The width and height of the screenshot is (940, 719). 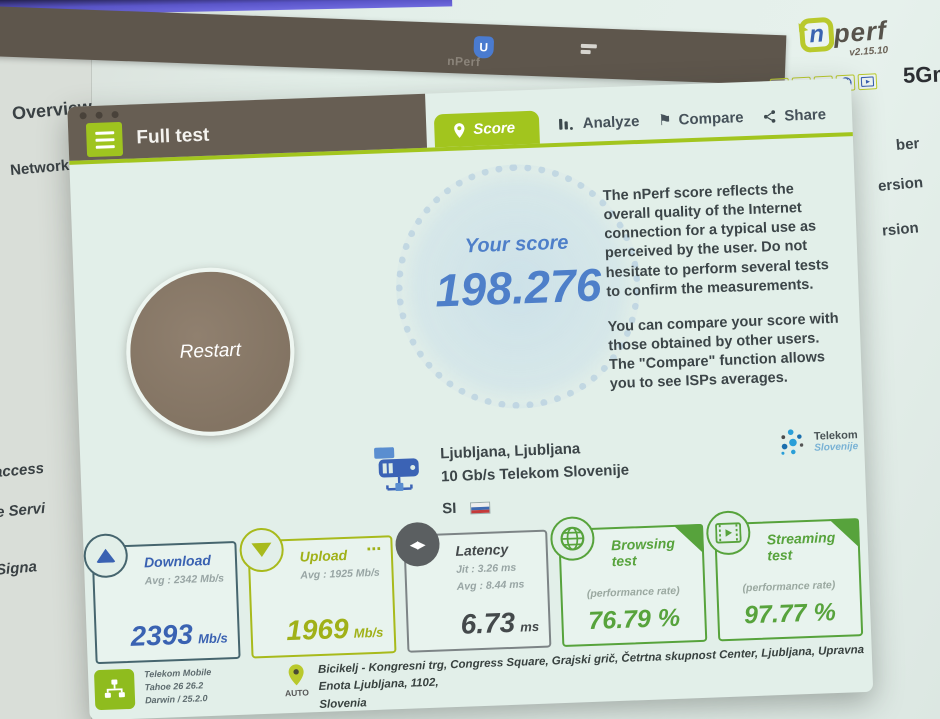 I want to click on download-title: Download, so click(x=177, y=561).